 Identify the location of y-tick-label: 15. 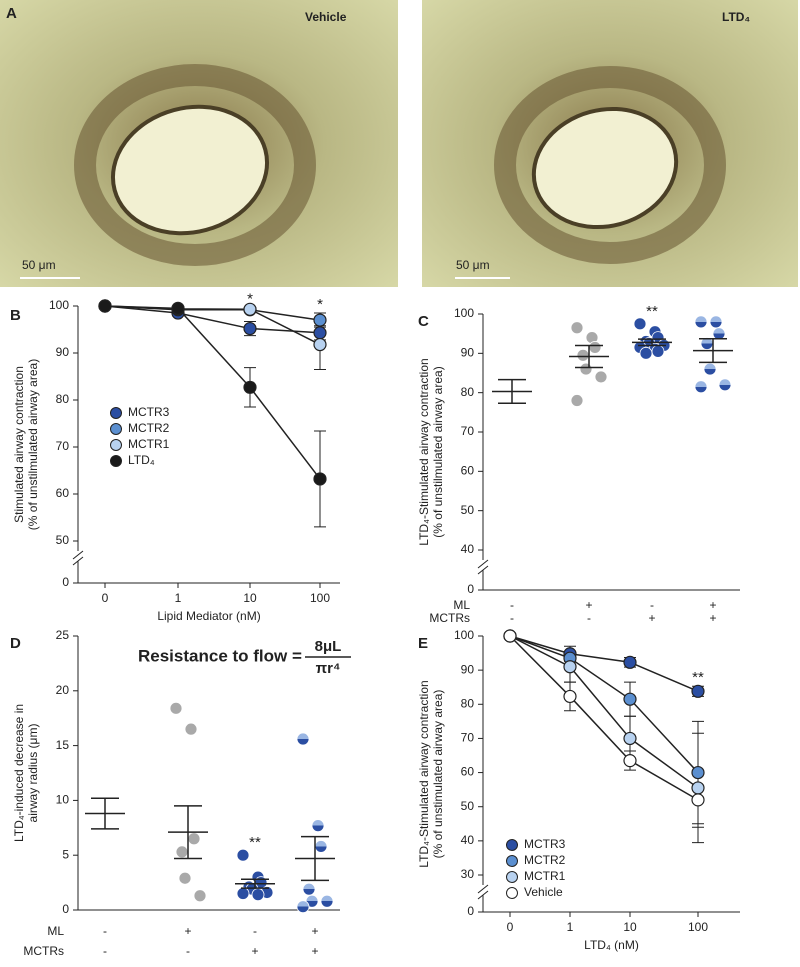
(63, 745).